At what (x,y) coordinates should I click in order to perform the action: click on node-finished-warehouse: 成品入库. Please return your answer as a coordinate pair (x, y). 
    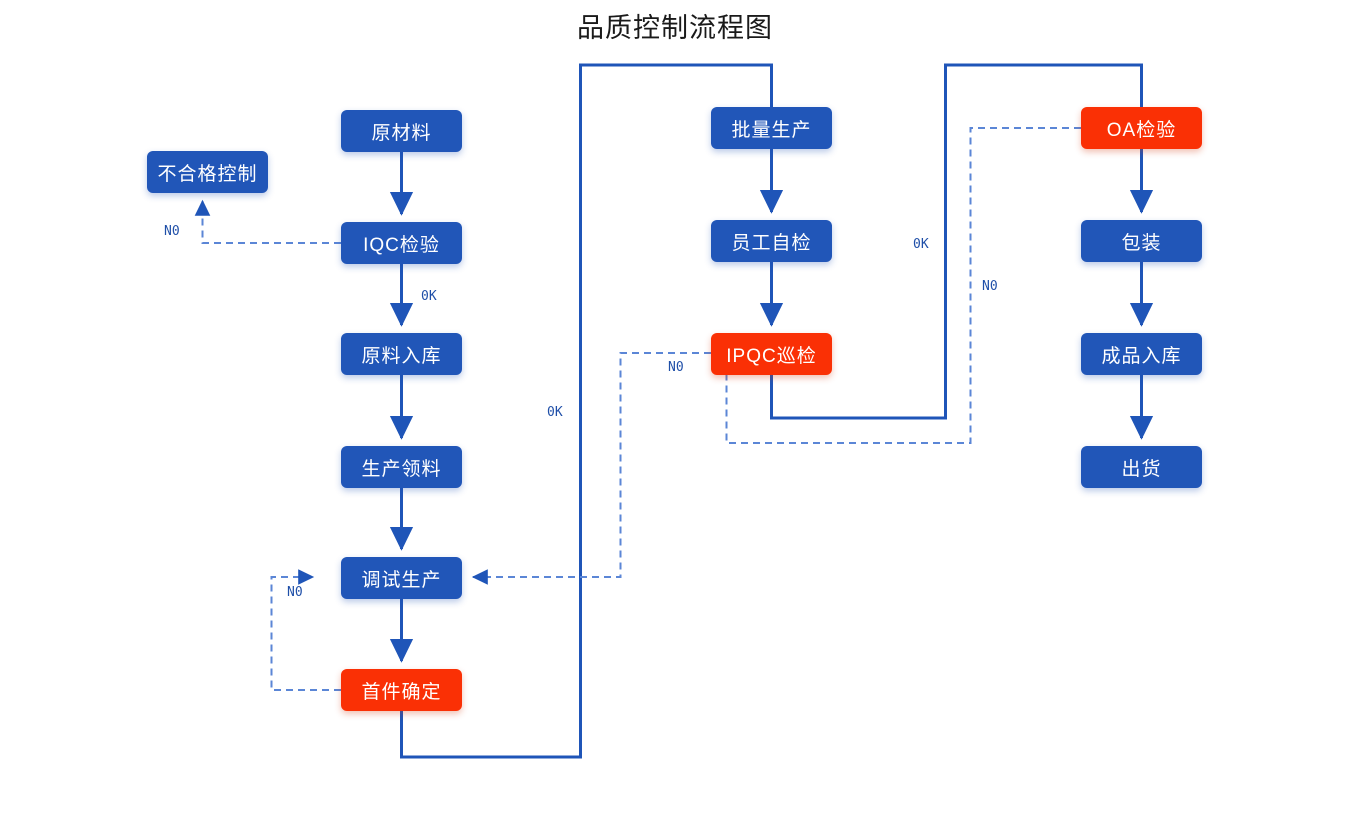
    Looking at the image, I should click on (1141, 354).